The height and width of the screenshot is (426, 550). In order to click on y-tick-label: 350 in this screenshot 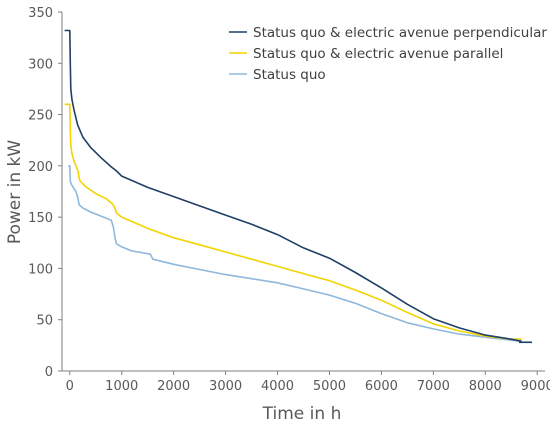, I will do `click(40, 13)`.